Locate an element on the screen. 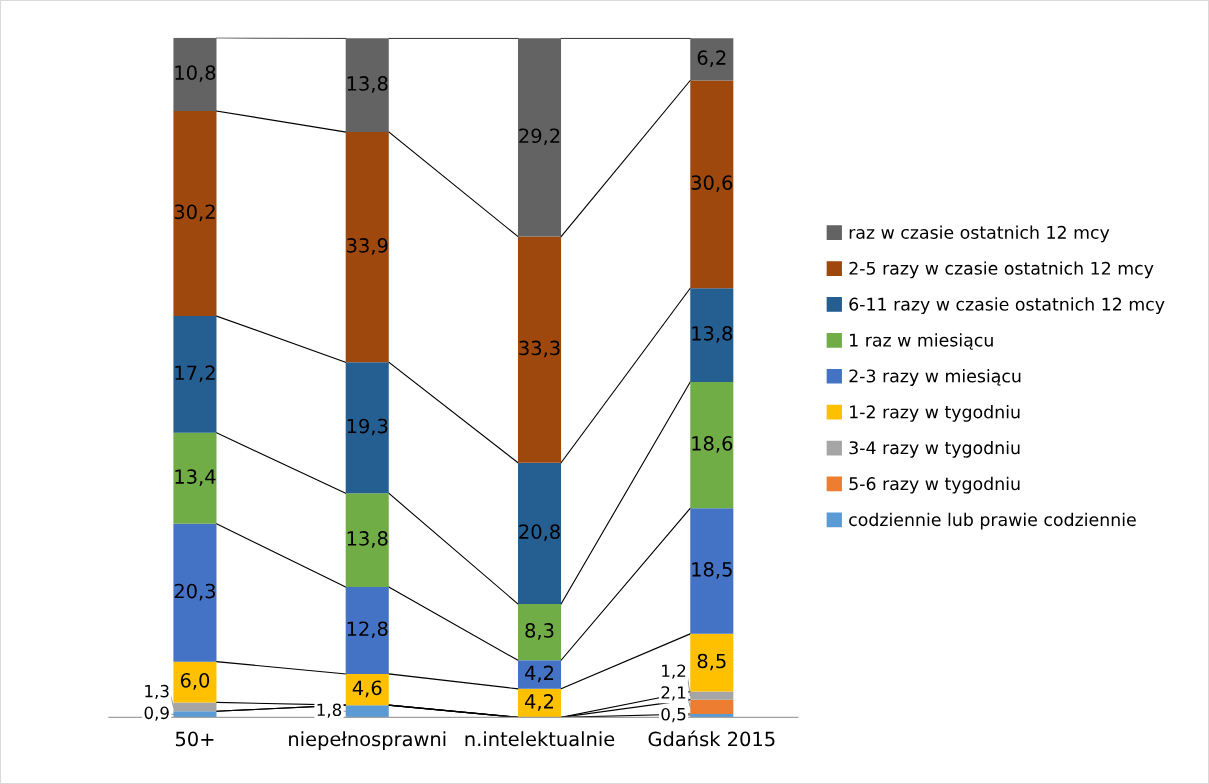 The image size is (1209, 784). data-label: 6,2 is located at coordinates (711, 58).